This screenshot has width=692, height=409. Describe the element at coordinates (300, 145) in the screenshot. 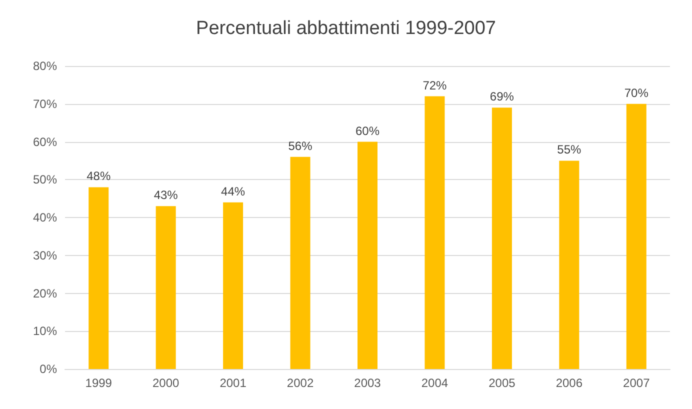

I see `data-label: 56%` at that location.